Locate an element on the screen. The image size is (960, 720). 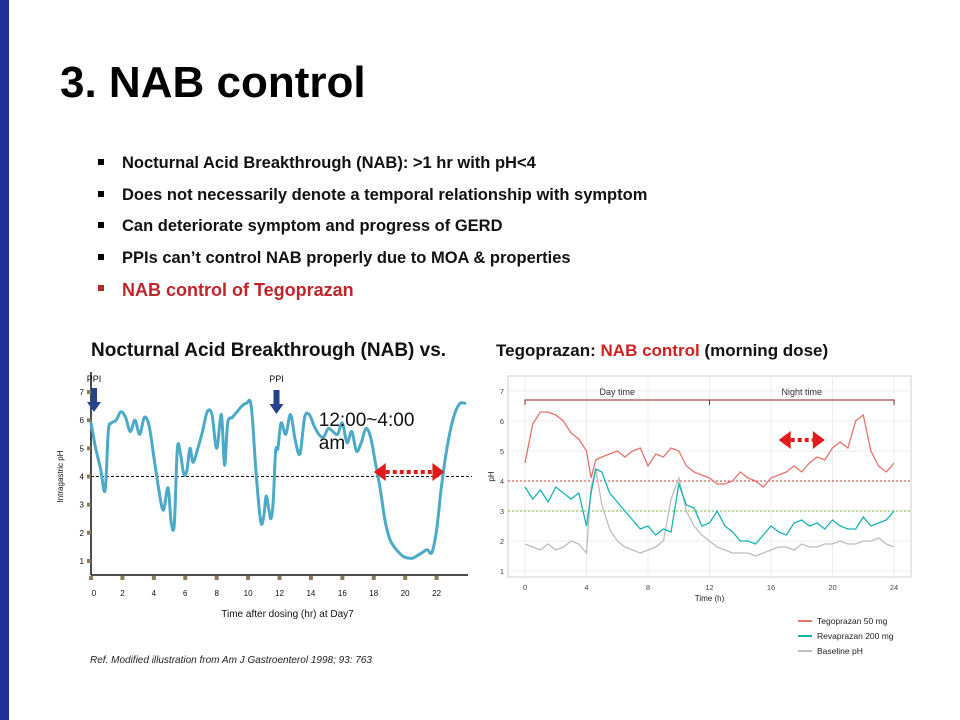
x-tick-label: 18 is located at coordinates (373, 593).